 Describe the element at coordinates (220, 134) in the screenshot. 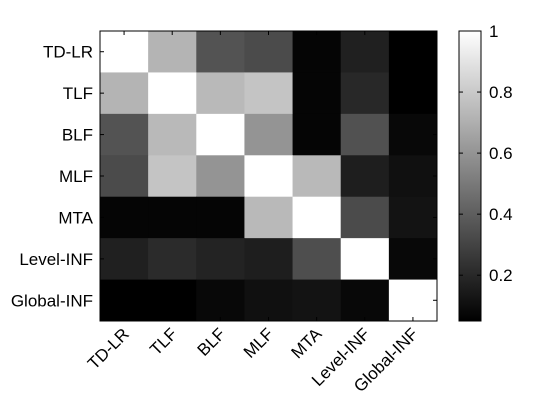

I see `heatmap-cell-BLF-BLF` at that location.